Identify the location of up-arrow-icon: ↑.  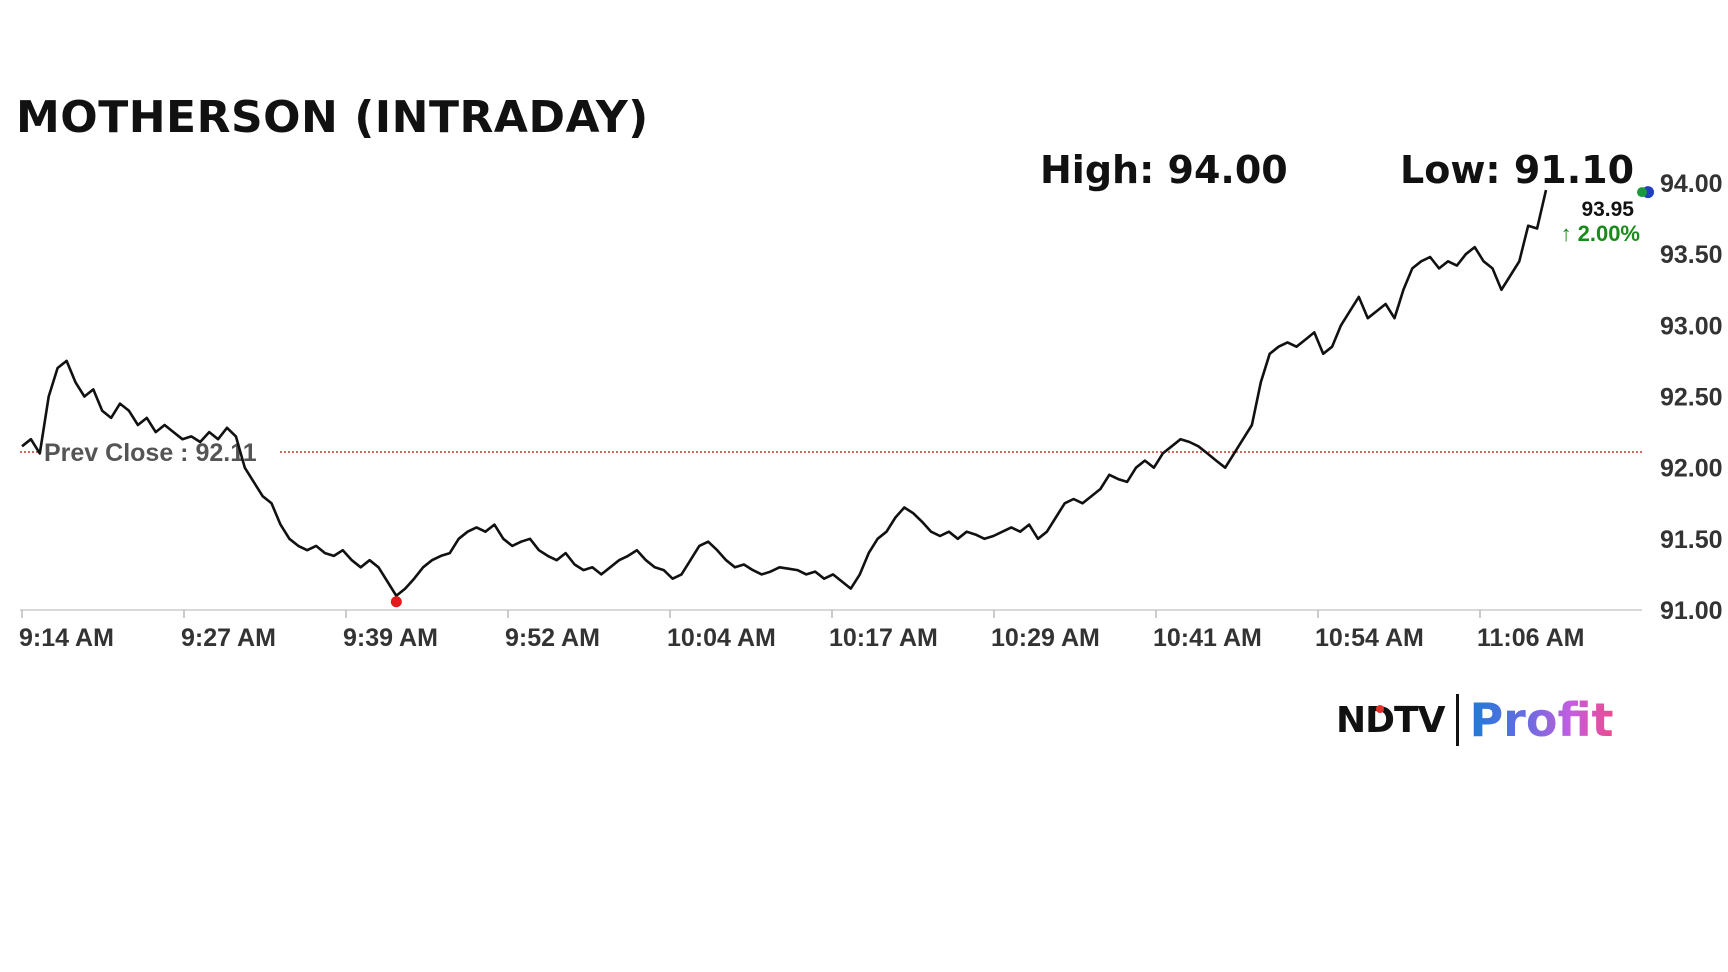
(1566, 233).